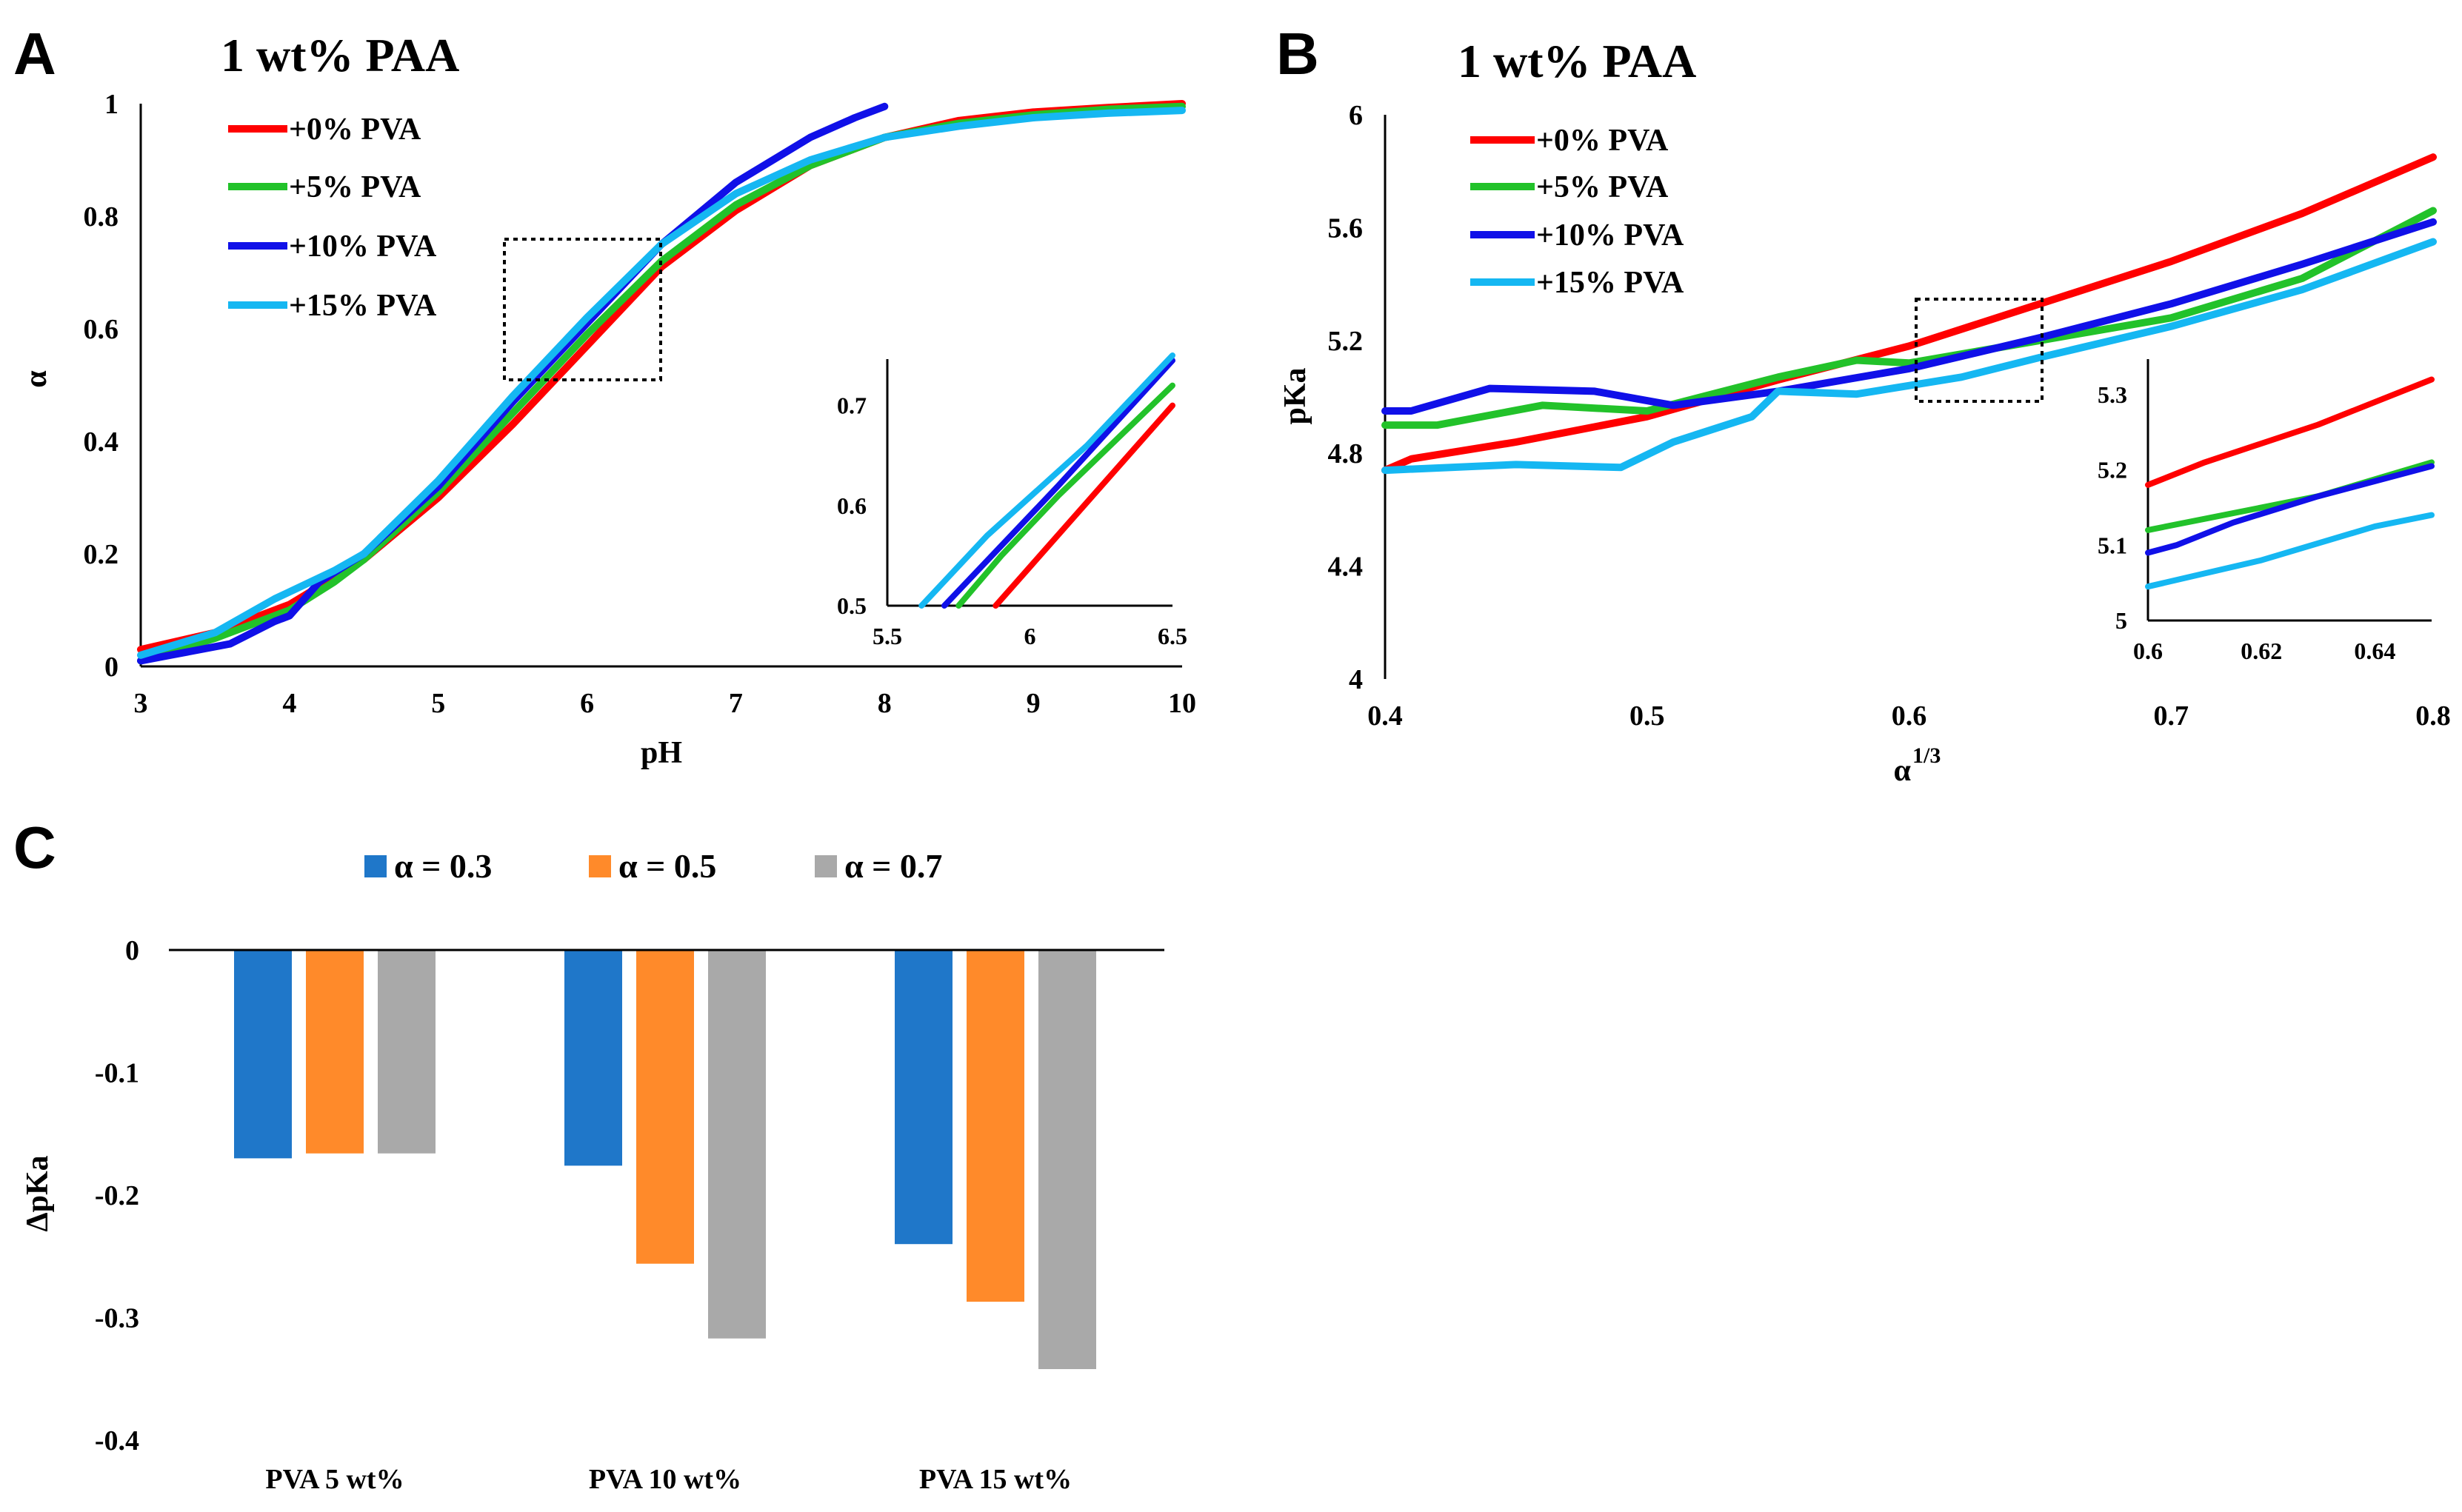  What do you see at coordinates (1297, 54) in the screenshot?
I see `panel-b-letter: B` at bounding box center [1297, 54].